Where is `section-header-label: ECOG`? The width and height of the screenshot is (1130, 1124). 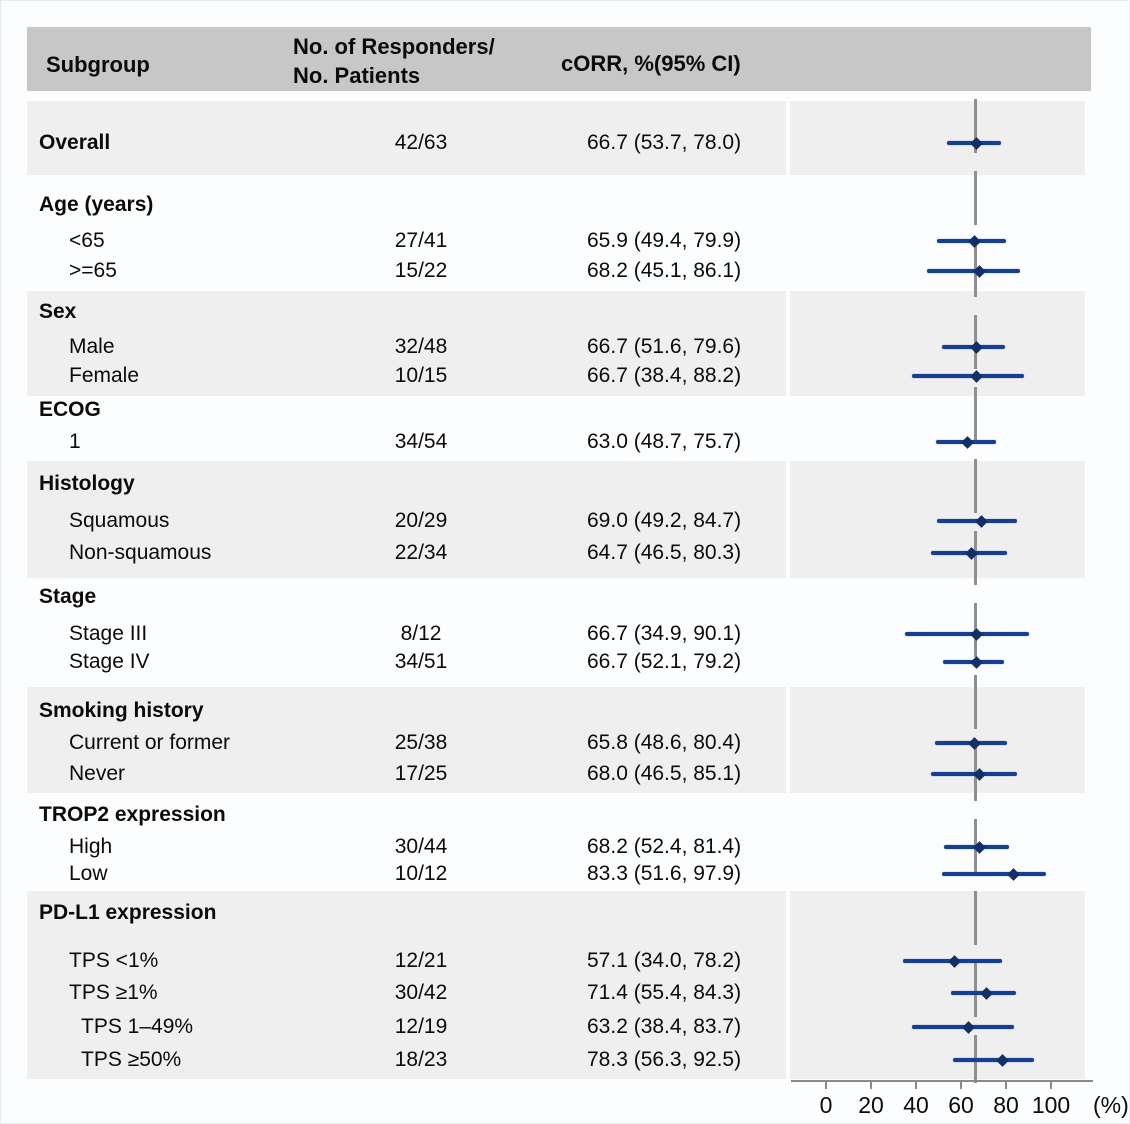 section-header-label: ECOG is located at coordinates (70, 409).